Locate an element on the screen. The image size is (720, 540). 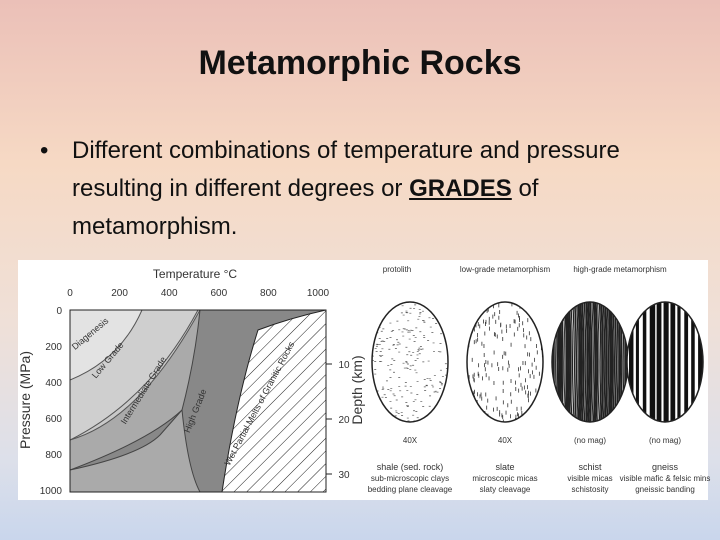
y-axis-label: Pressure (MPa) is located at coordinates (25, 400).